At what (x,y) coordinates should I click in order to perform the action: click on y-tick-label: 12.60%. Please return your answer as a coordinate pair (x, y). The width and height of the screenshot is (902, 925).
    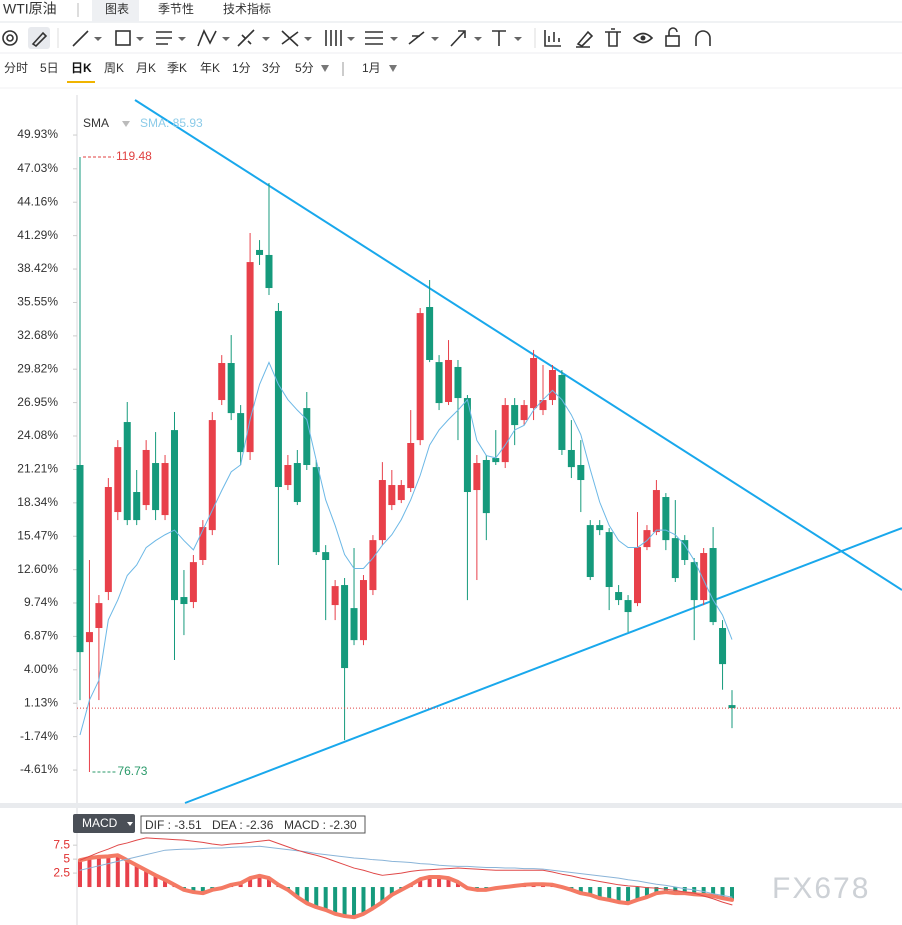
    Looking at the image, I should click on (37, 569).